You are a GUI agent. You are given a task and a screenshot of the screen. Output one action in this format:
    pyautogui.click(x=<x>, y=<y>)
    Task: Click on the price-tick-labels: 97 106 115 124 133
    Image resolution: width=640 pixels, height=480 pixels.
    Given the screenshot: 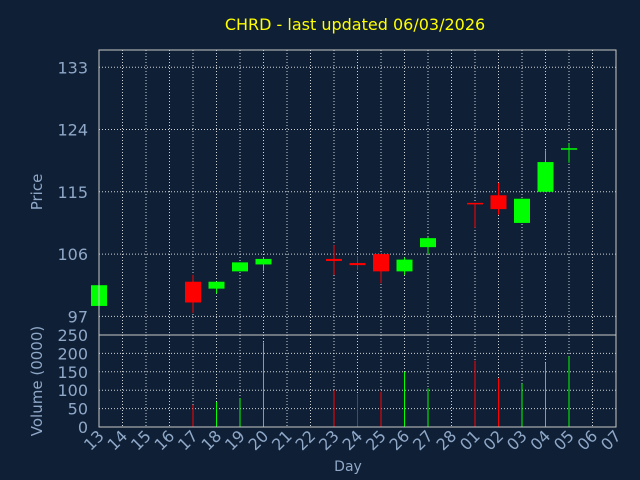 What is the action you would take?
    pyautogui.click(x=72, y=192)
    